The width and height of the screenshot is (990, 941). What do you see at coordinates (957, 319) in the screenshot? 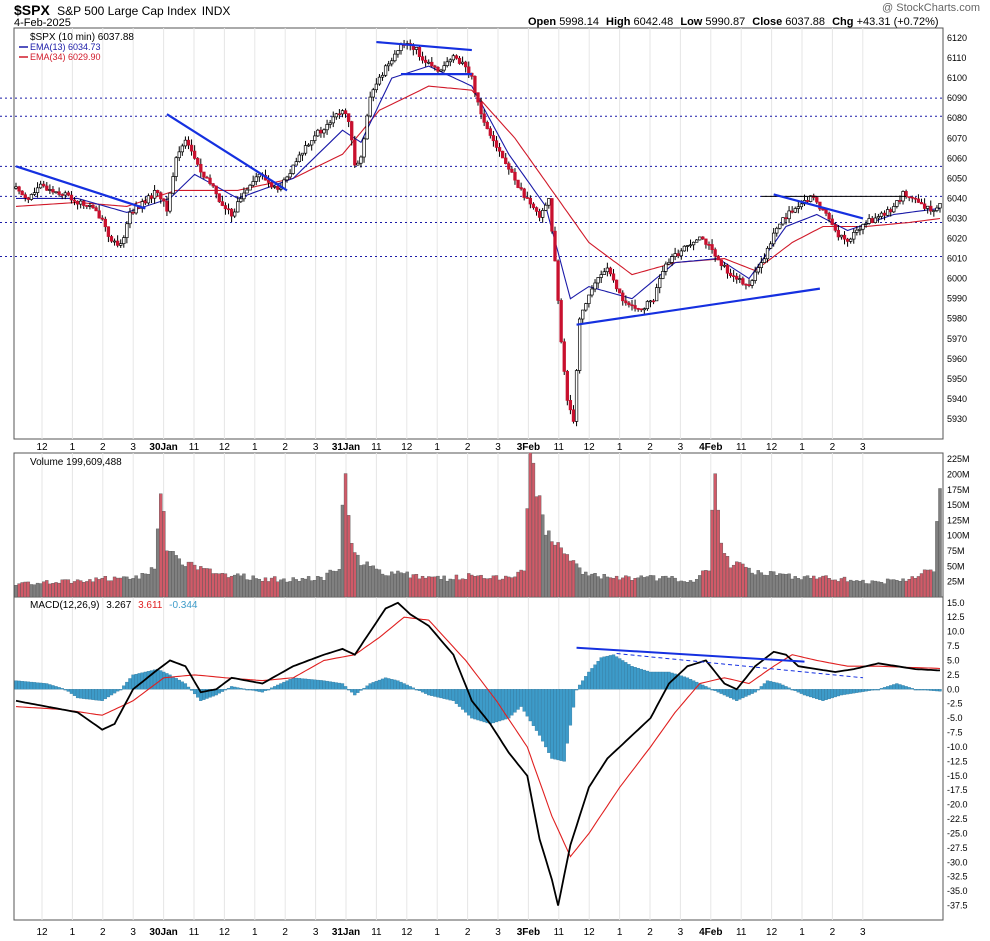
I see `price-y-tick-label: 5980` at bounding box center [957, 319].